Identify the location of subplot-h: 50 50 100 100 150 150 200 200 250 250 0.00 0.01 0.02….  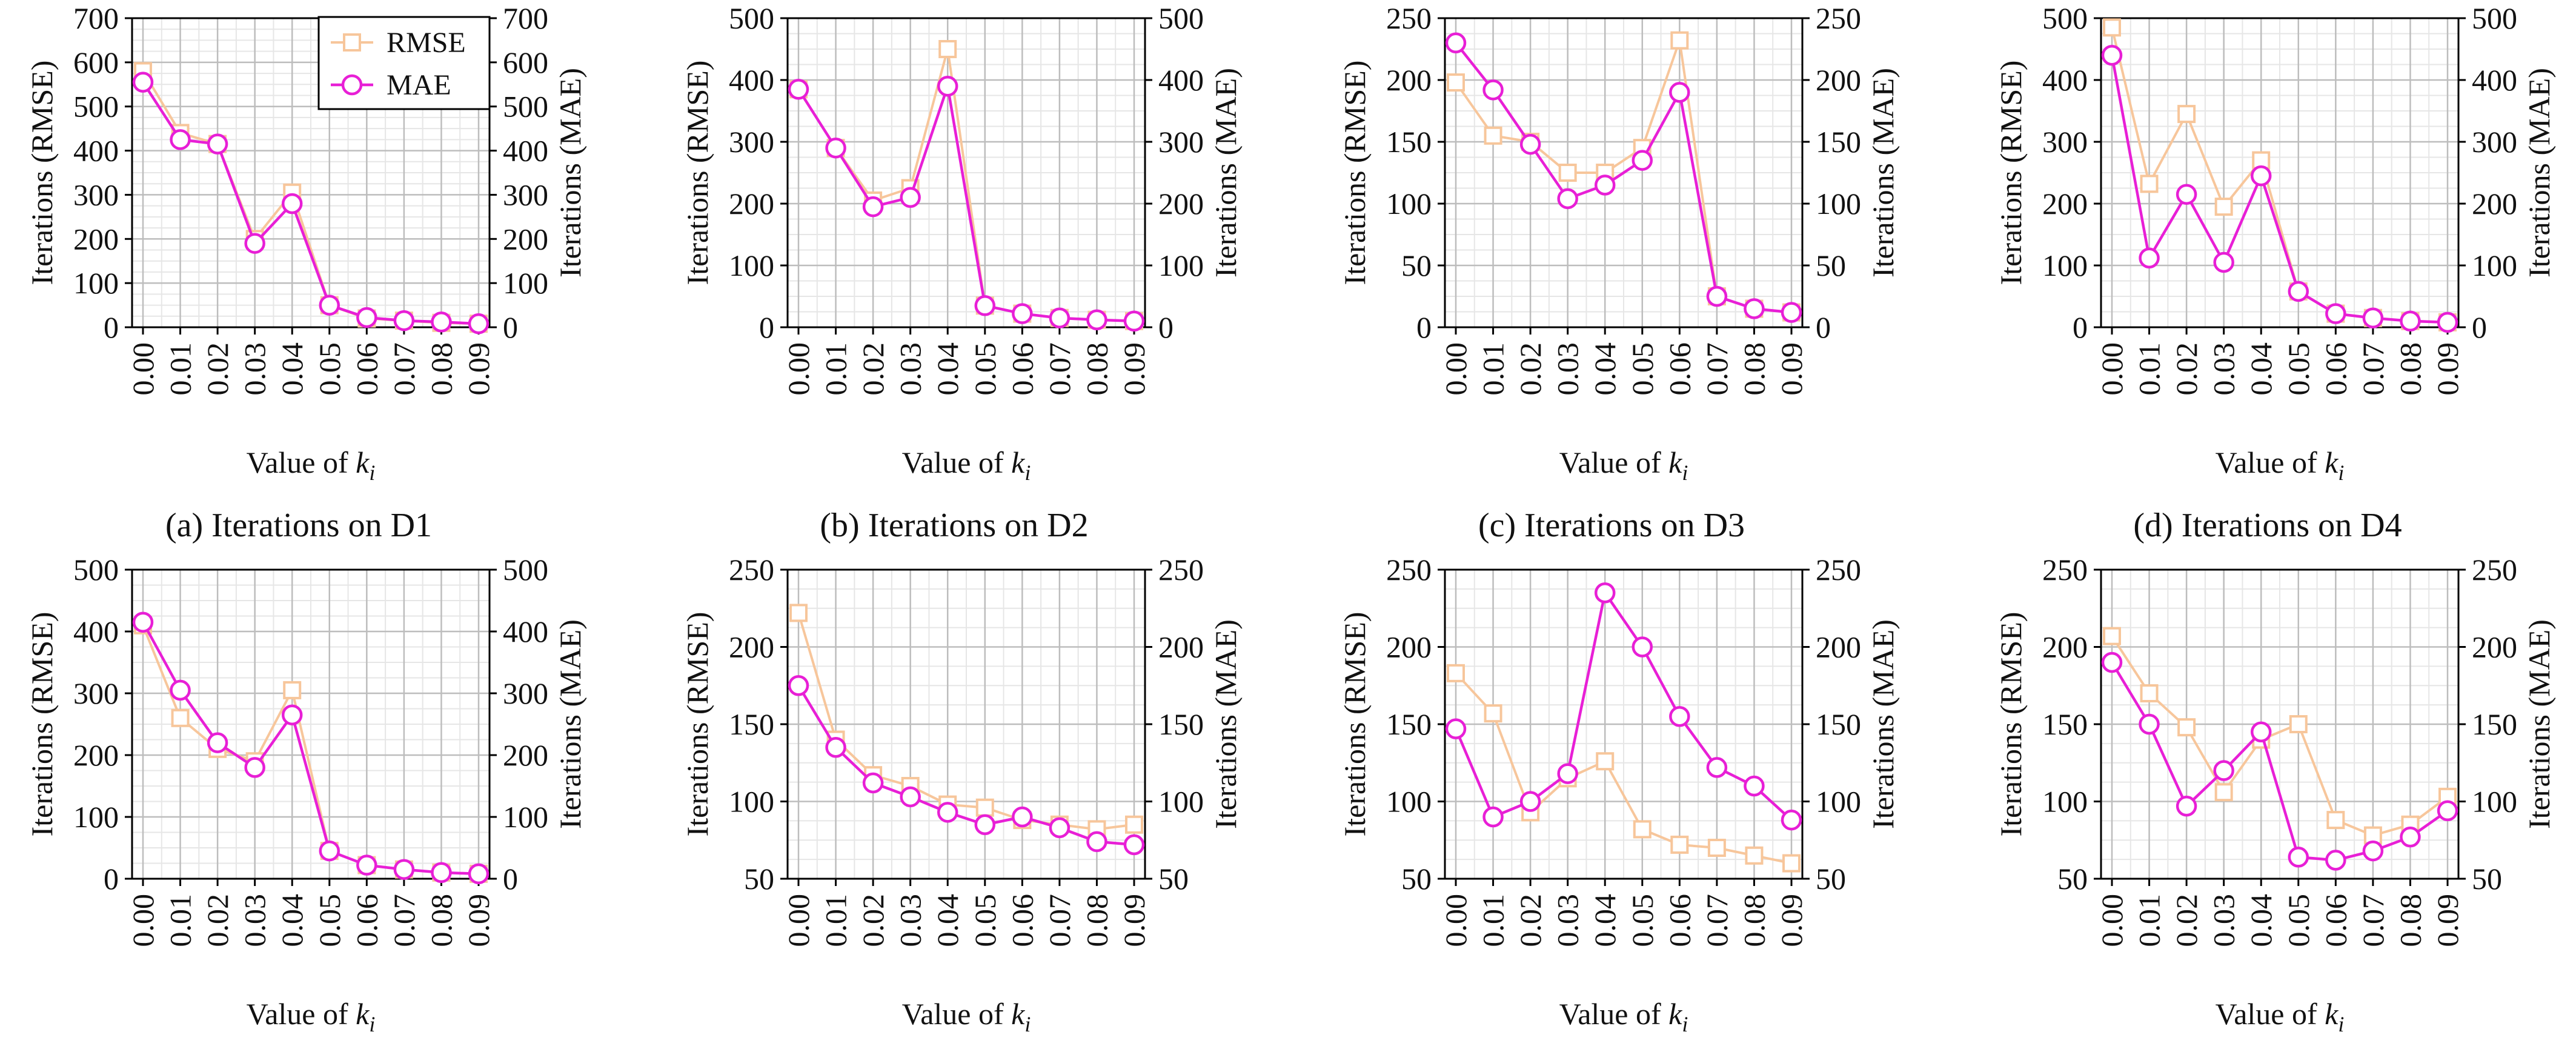
(2275, 794).